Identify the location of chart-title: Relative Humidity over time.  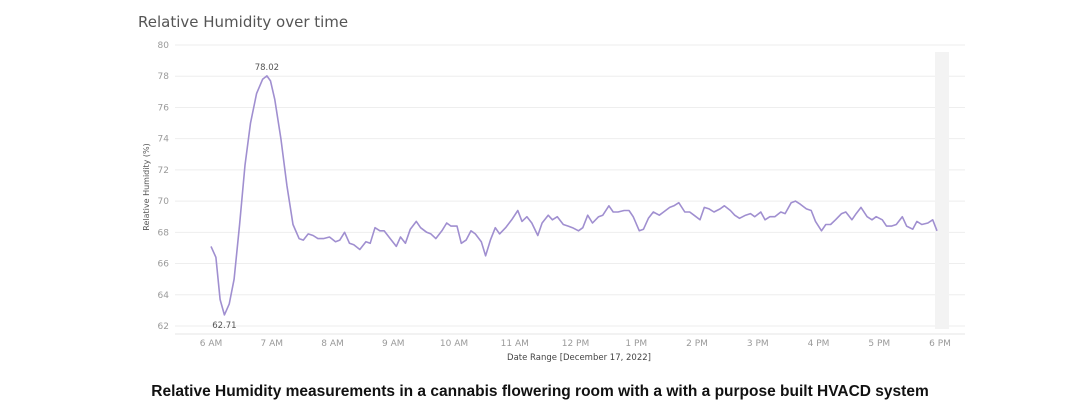
(243, 22).